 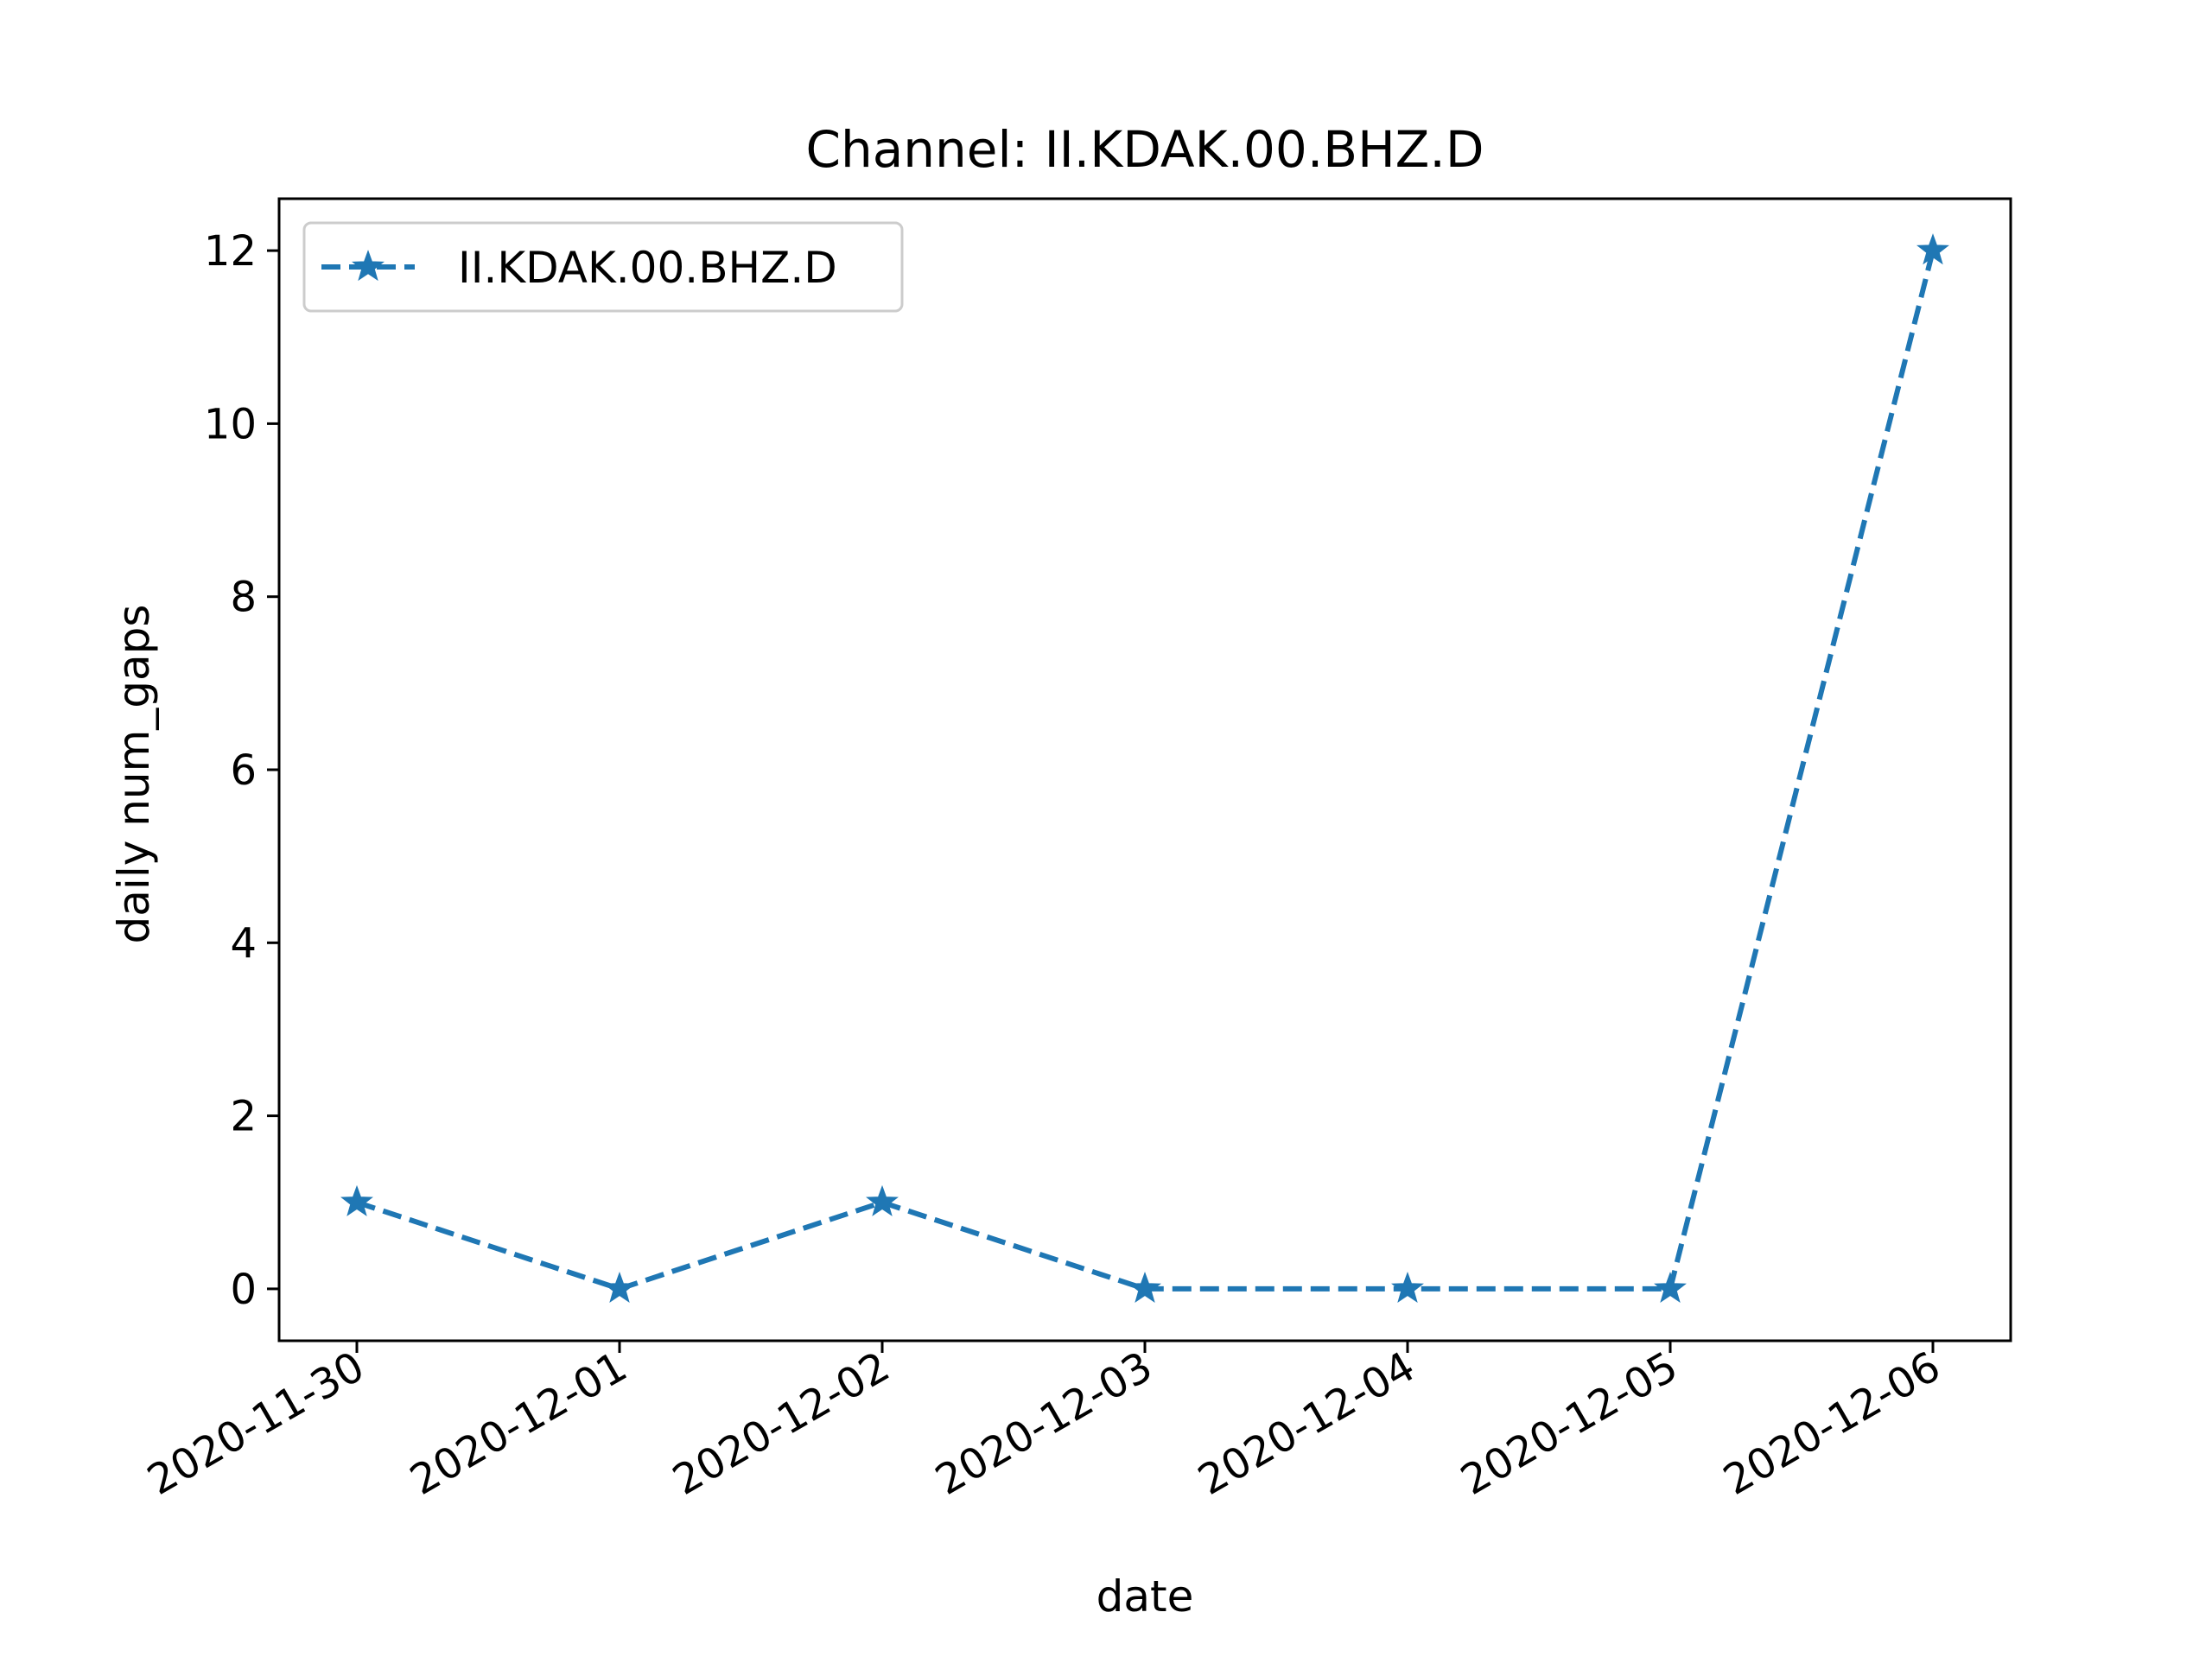 What do you see at coordinates (231, 424) in the screenshot?
I see `y-tick-label: 10` at bounding box center [231, 424].